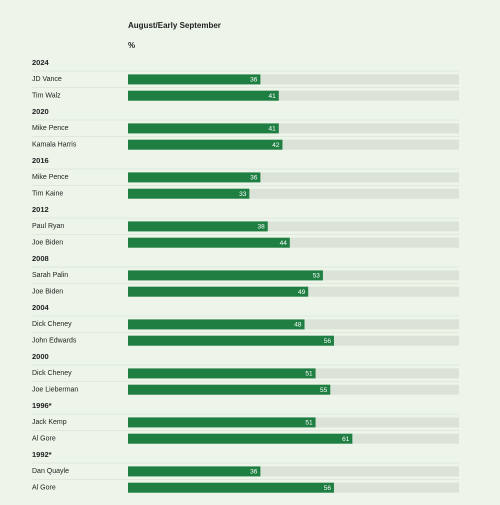 This screenshot has width=500, height=505. What do you see at coordinates (40, 160) in the screenshot?
I see `year-label: 2016` at bounding box center [40, 160].